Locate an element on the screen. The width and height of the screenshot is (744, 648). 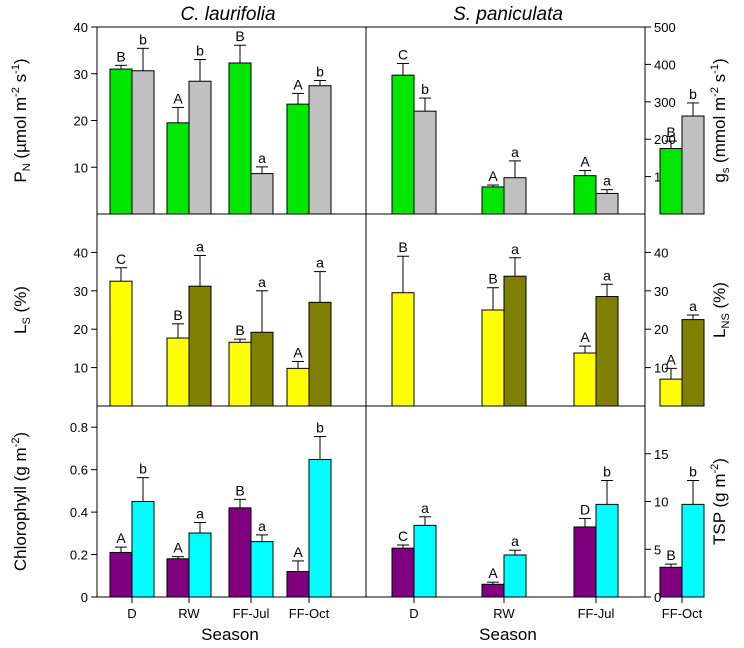
left-tick-label: 0.6 is located at coordinates (79, 470).